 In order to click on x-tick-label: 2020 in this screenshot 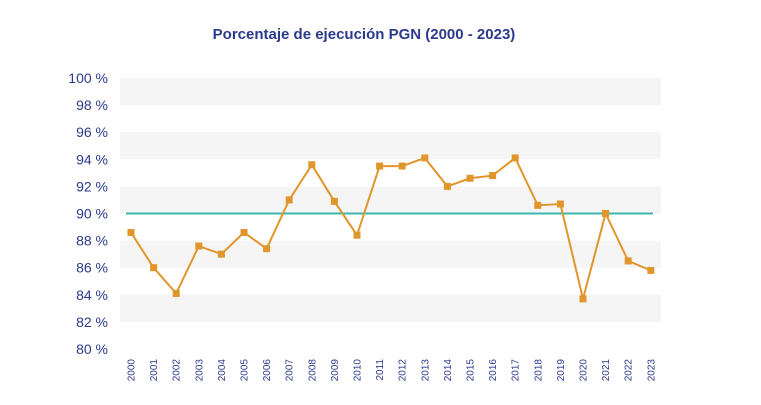, I will do `click(584, 370)`.